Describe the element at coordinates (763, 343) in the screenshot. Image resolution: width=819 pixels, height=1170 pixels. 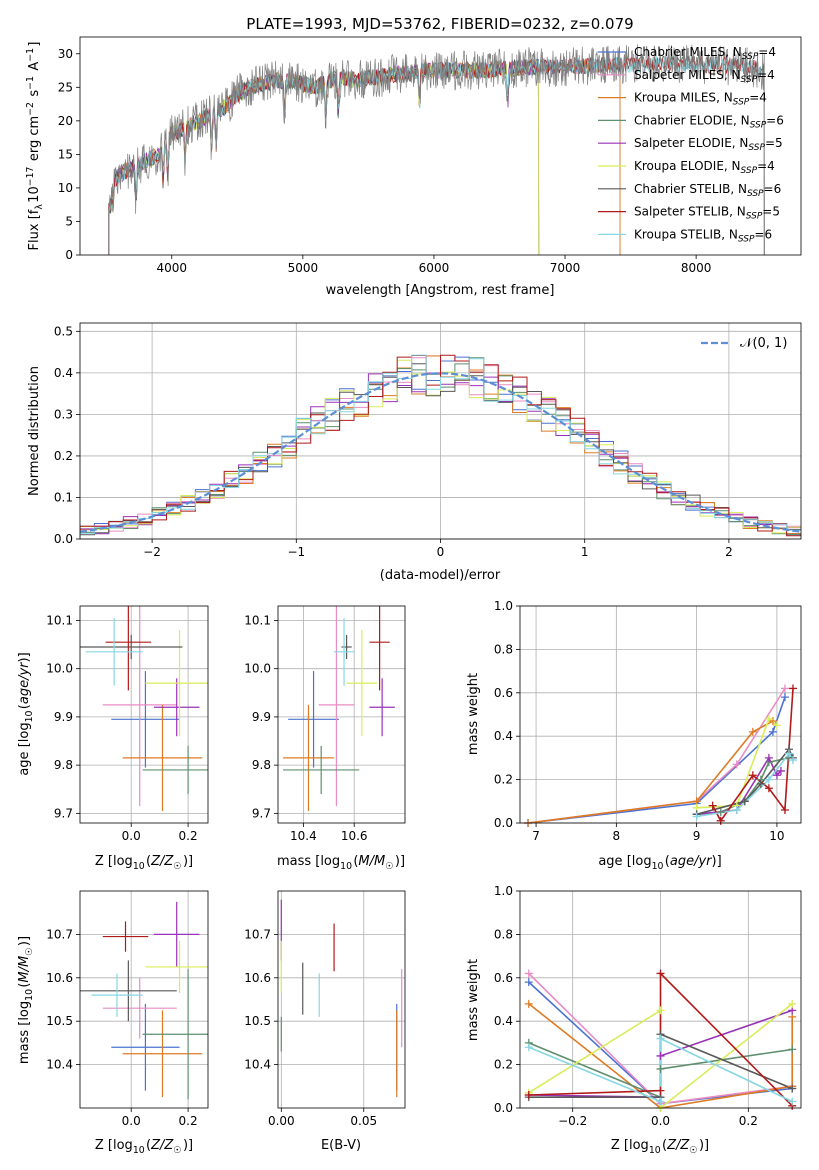
I see `legend-entry: 𝒩(0, 1)` at that location.